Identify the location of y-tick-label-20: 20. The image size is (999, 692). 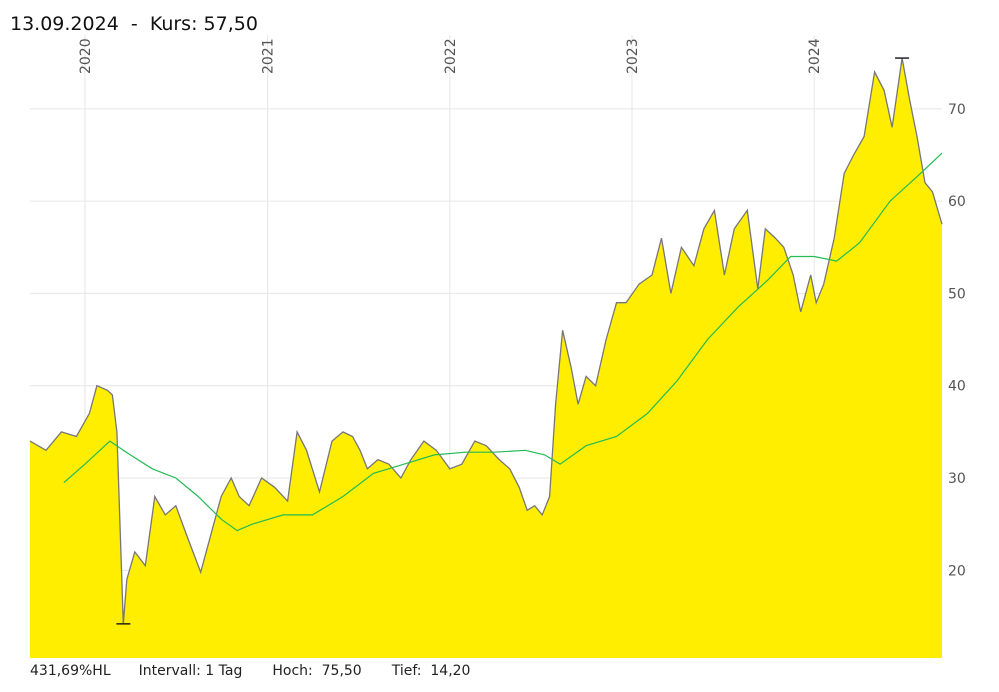
(957, 571).